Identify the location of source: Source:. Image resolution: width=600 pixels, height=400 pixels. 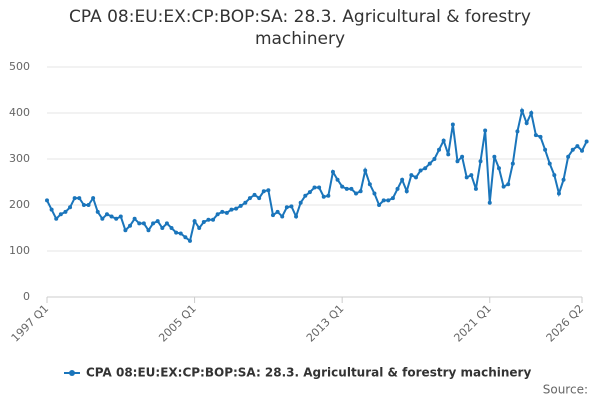
(565, 390).